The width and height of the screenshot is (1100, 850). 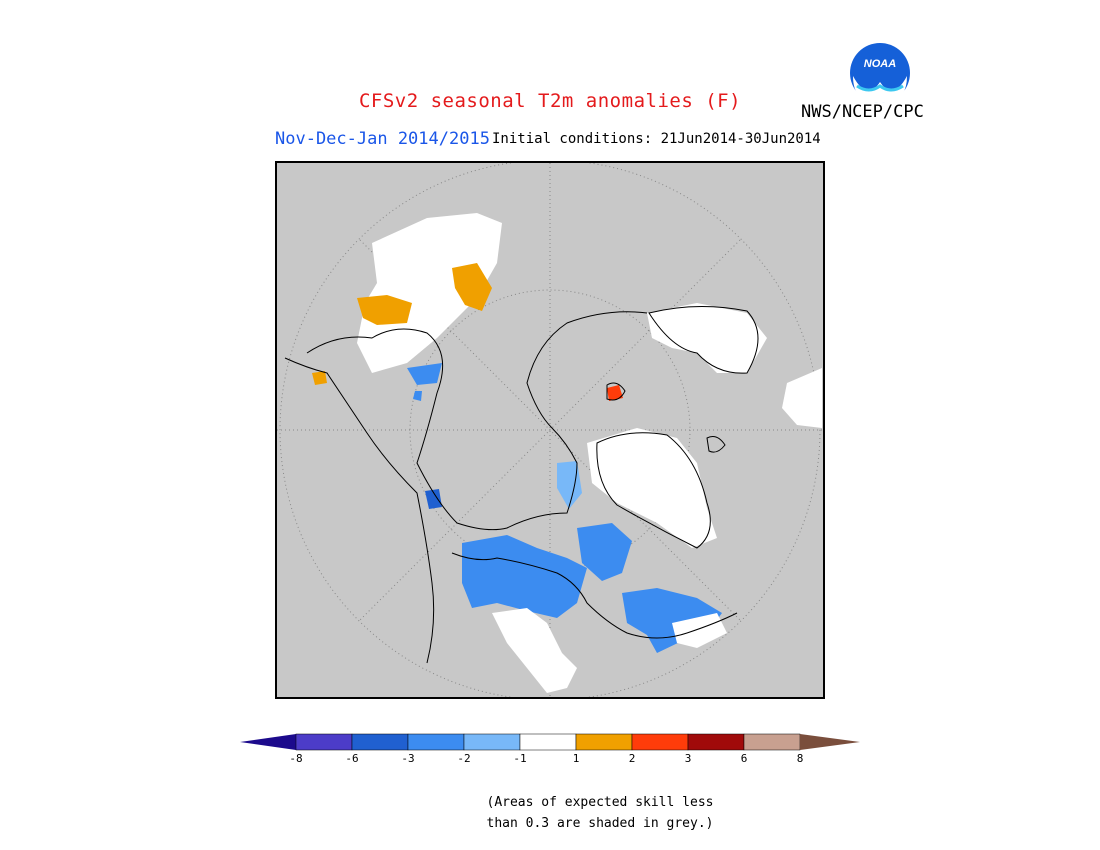 I want to click on colorbar-label: 1, so click(x=576, y=758).